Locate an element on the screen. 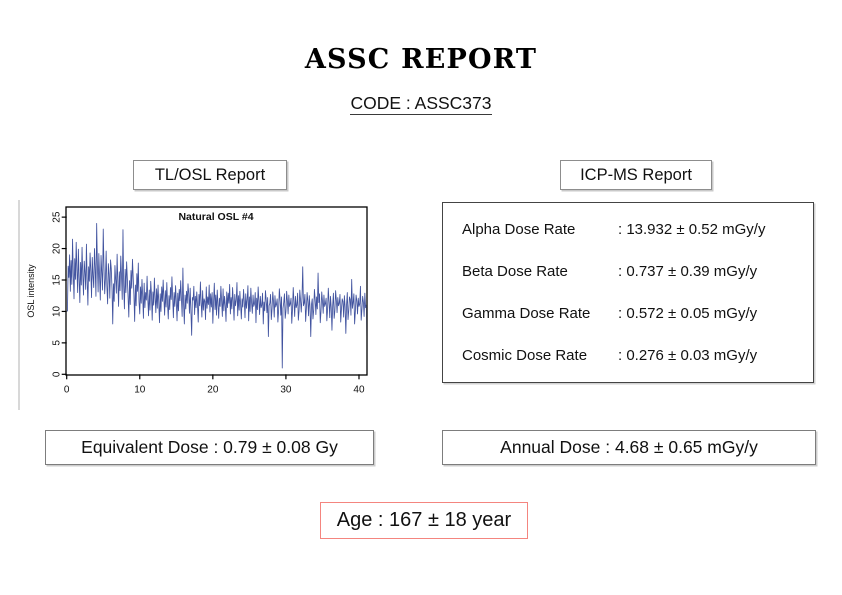 The width and height of the screenshot is (842, 595). report-code-text: CODE : ASSC373 is located at coordinates (421, 104).